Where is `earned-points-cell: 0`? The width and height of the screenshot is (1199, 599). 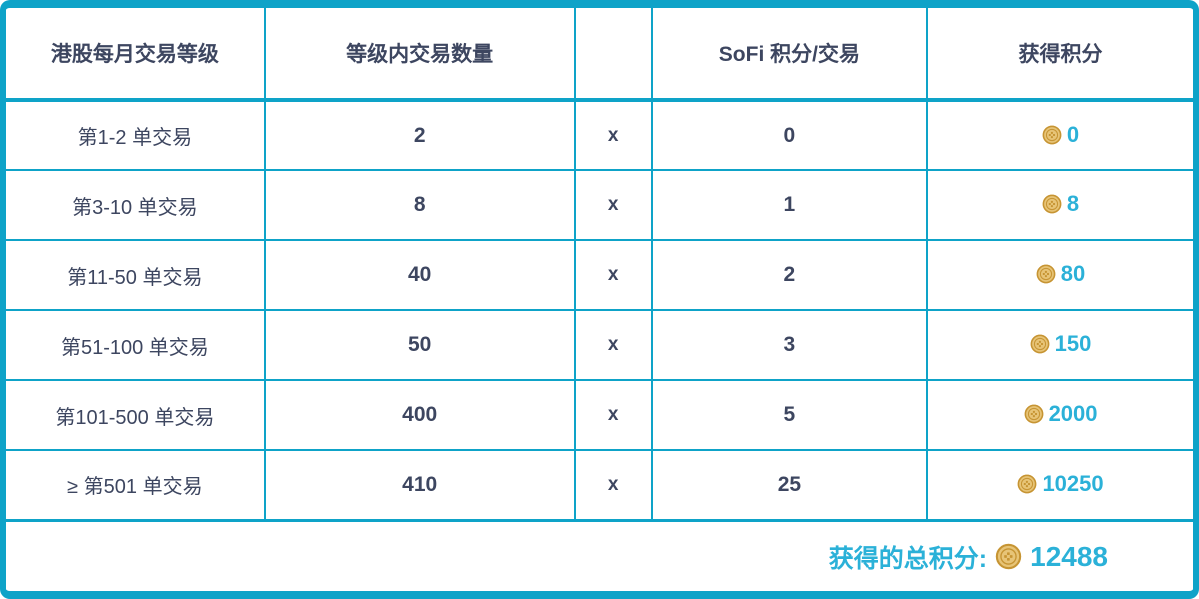
earned-points-cell: 0 is located at coordinates (1060, 135).